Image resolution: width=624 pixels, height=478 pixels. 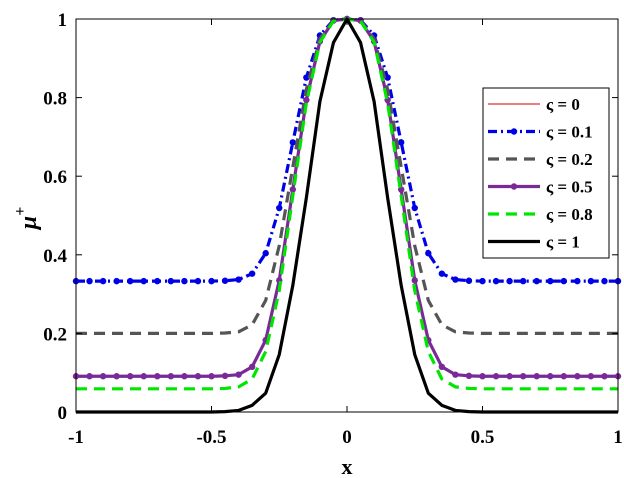 What do you see at coordinates (55, 99) in the screenshot?
I see `y-tick-label: 0.8` at bounding box center [55, 99].